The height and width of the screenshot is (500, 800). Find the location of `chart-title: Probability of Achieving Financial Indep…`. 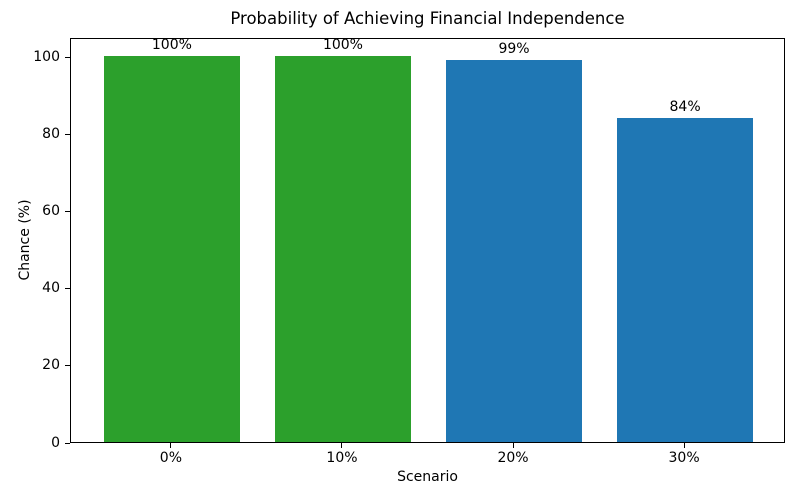

chart-title: Probability of Achieving Financial Indep… is located at coordinates (427, 18).